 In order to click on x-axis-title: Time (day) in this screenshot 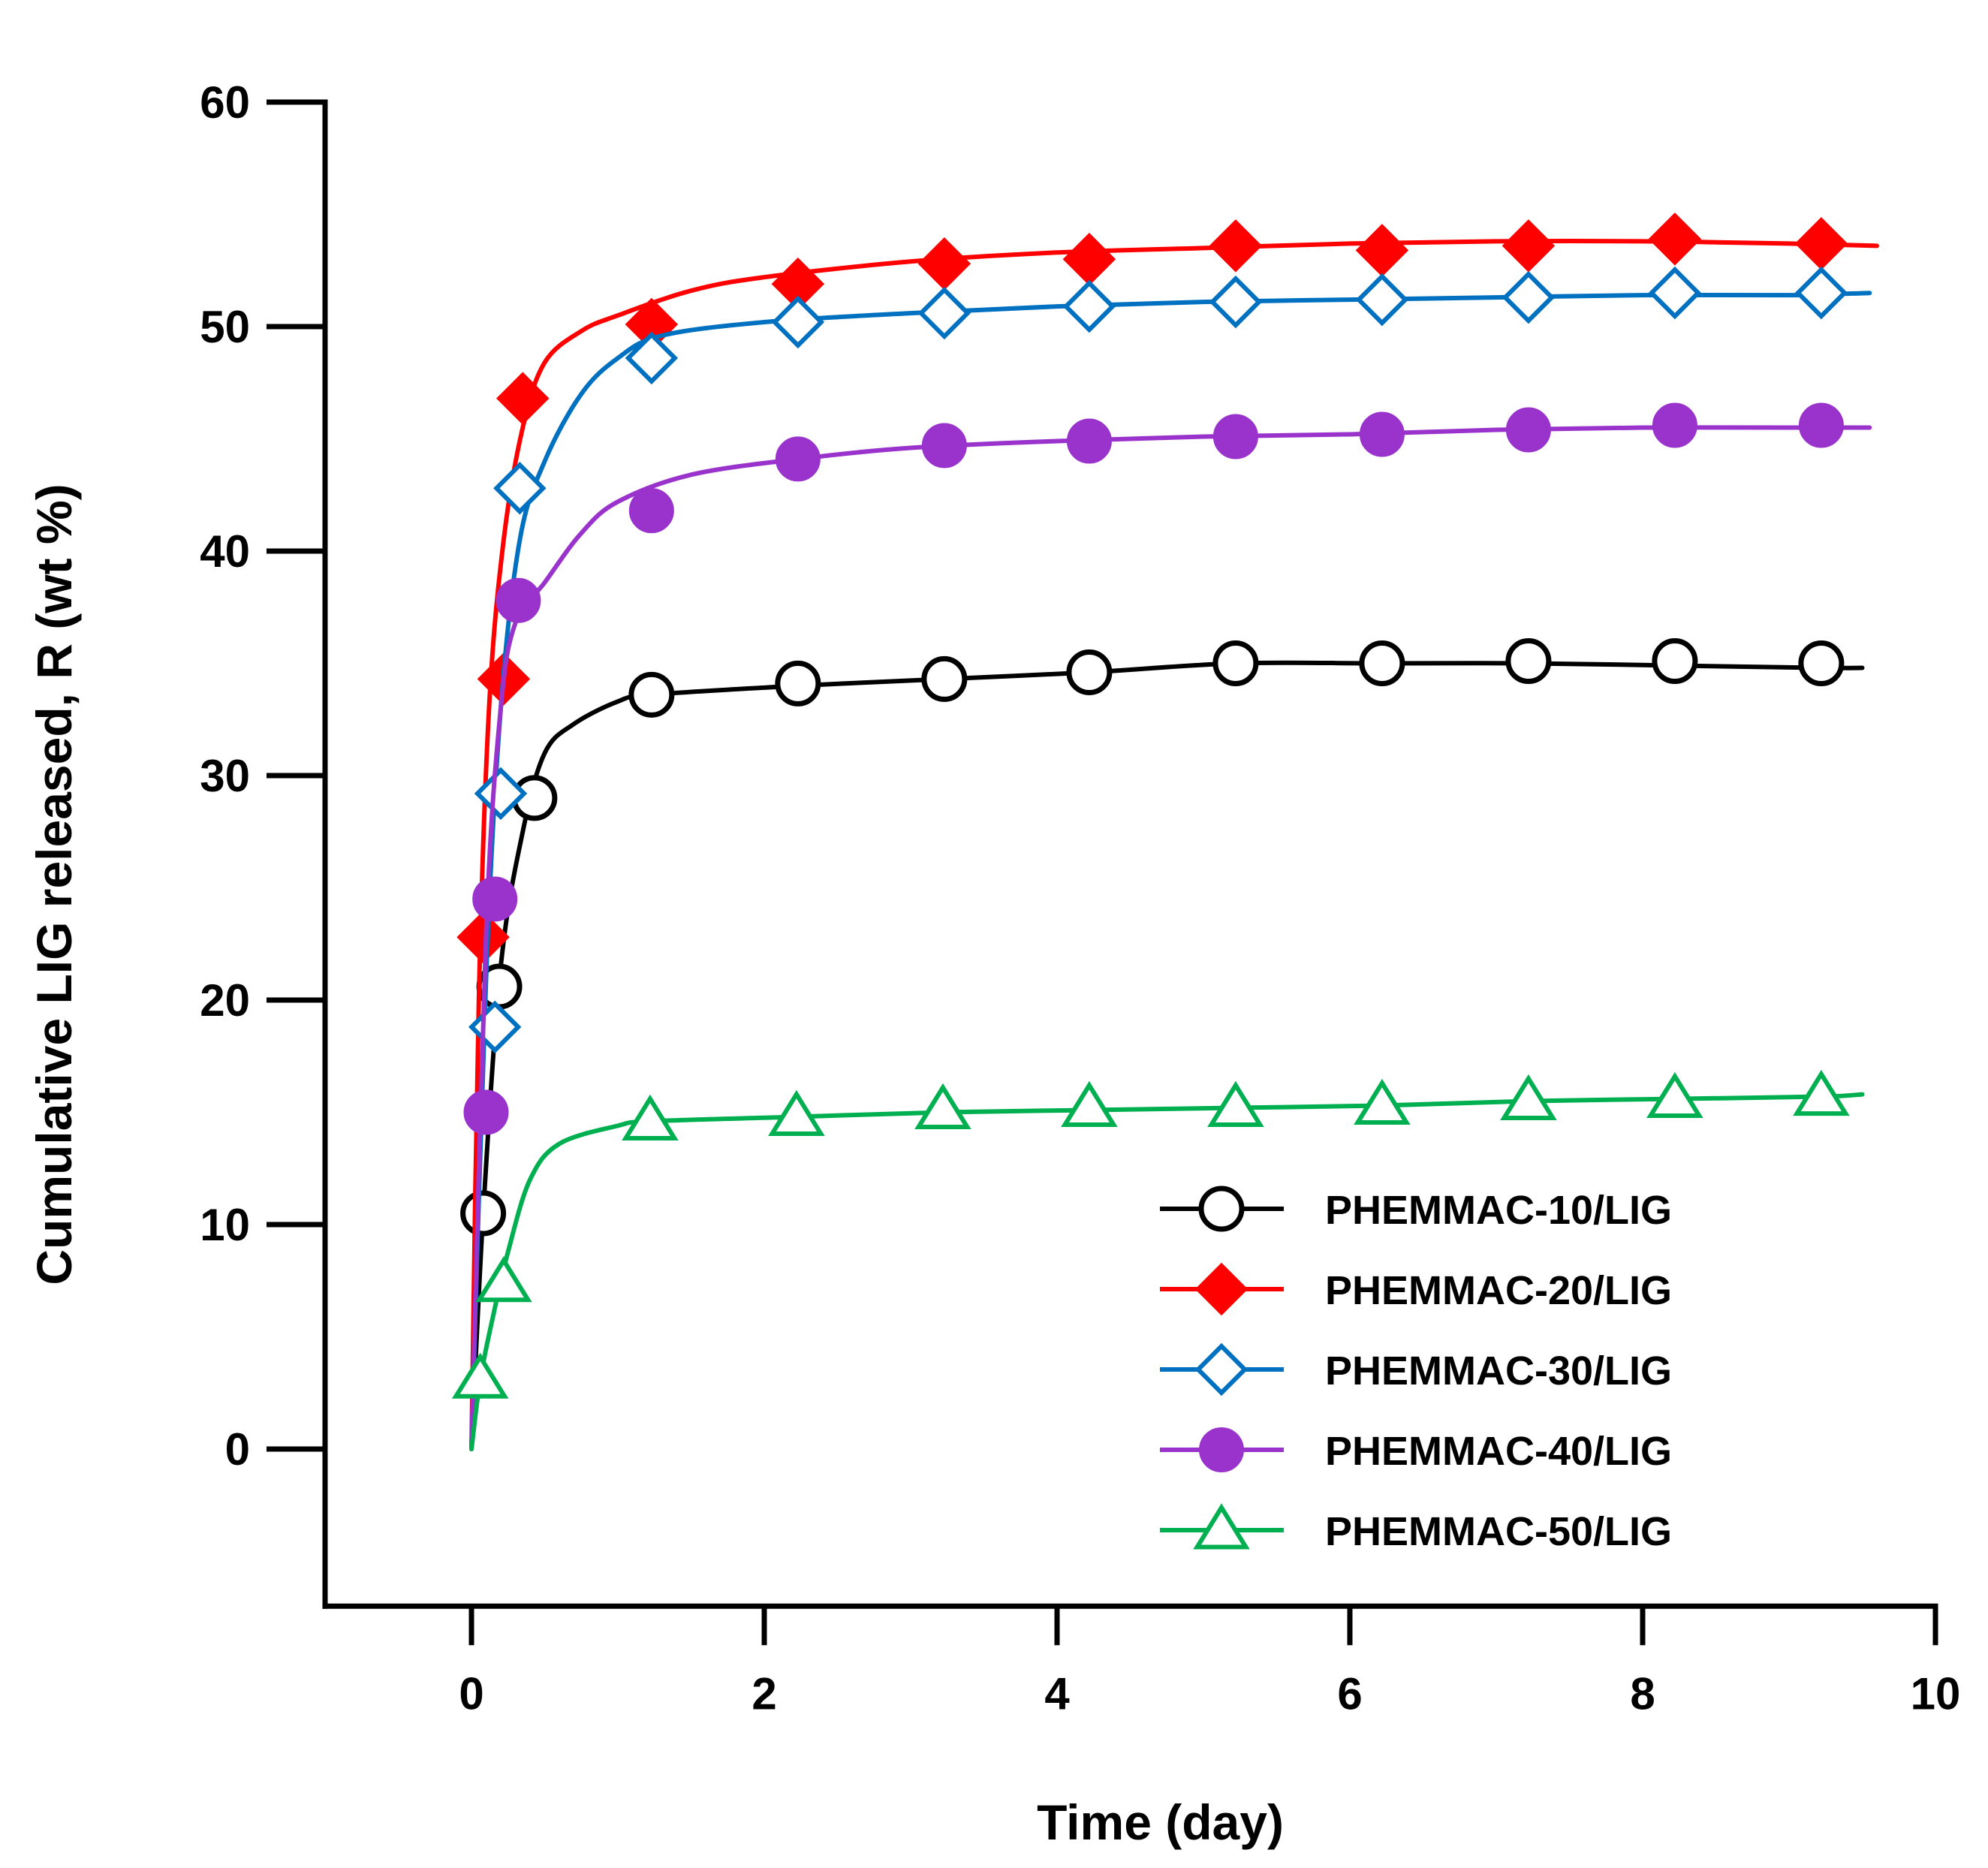, I will do `click(1161, 1822)`.